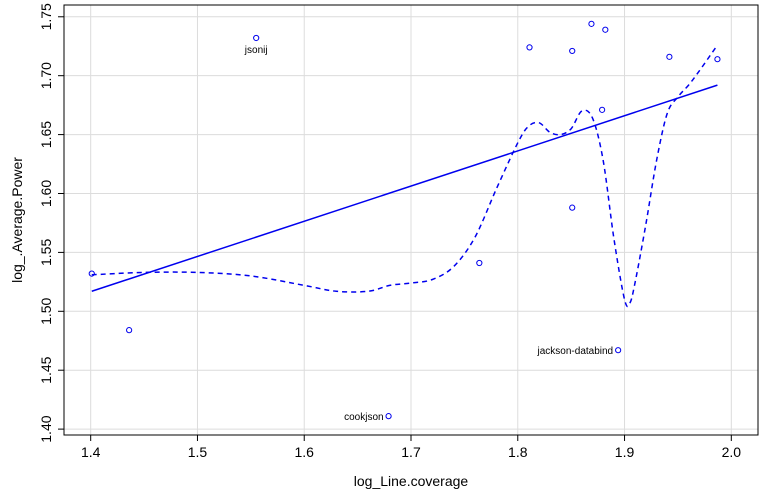  I want to click on x-tick-label: 1.8, so click(518, 452).